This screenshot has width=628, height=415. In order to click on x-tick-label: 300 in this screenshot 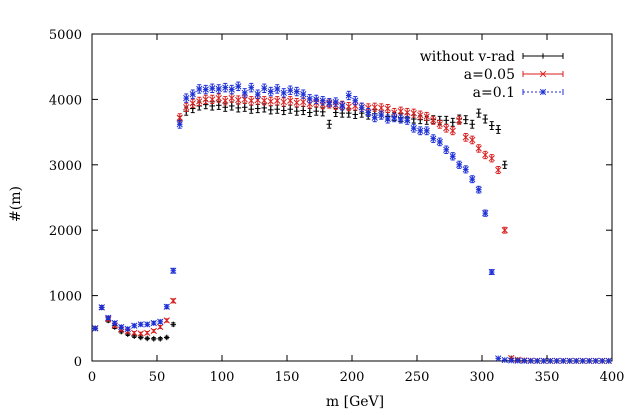, I will do `click(482, 377)`.